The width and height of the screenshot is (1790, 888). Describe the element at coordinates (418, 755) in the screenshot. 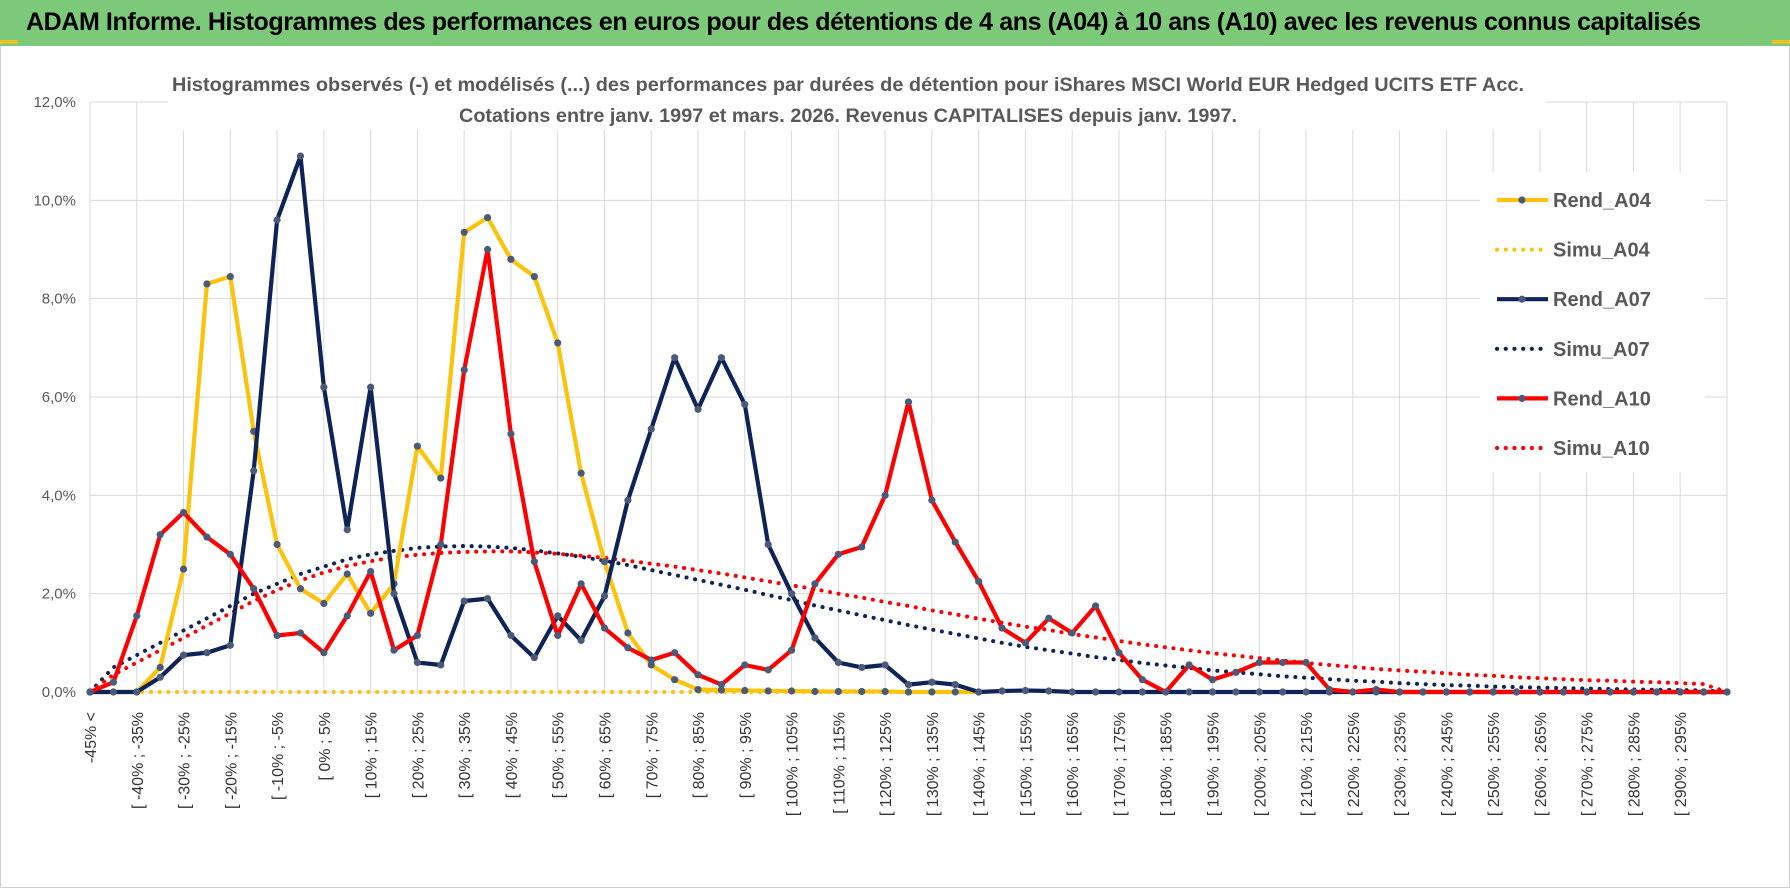

I see `x-tick-label: [ 20% ; 25%` at that location.